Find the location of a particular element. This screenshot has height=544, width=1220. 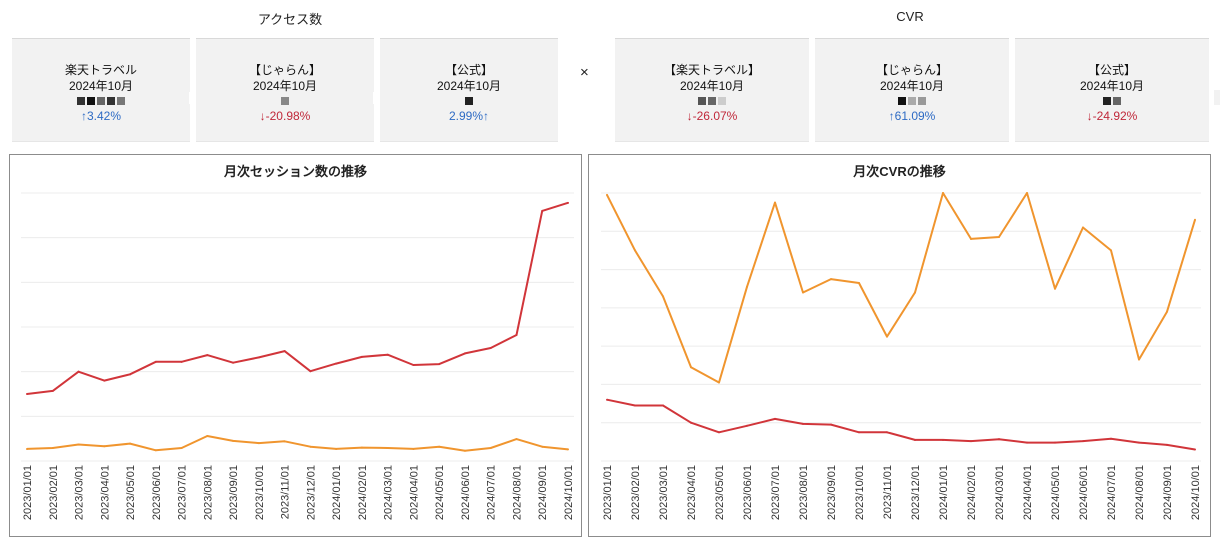

x-tick-label: 2024/10/01 is located at coordinates (1196, 492).